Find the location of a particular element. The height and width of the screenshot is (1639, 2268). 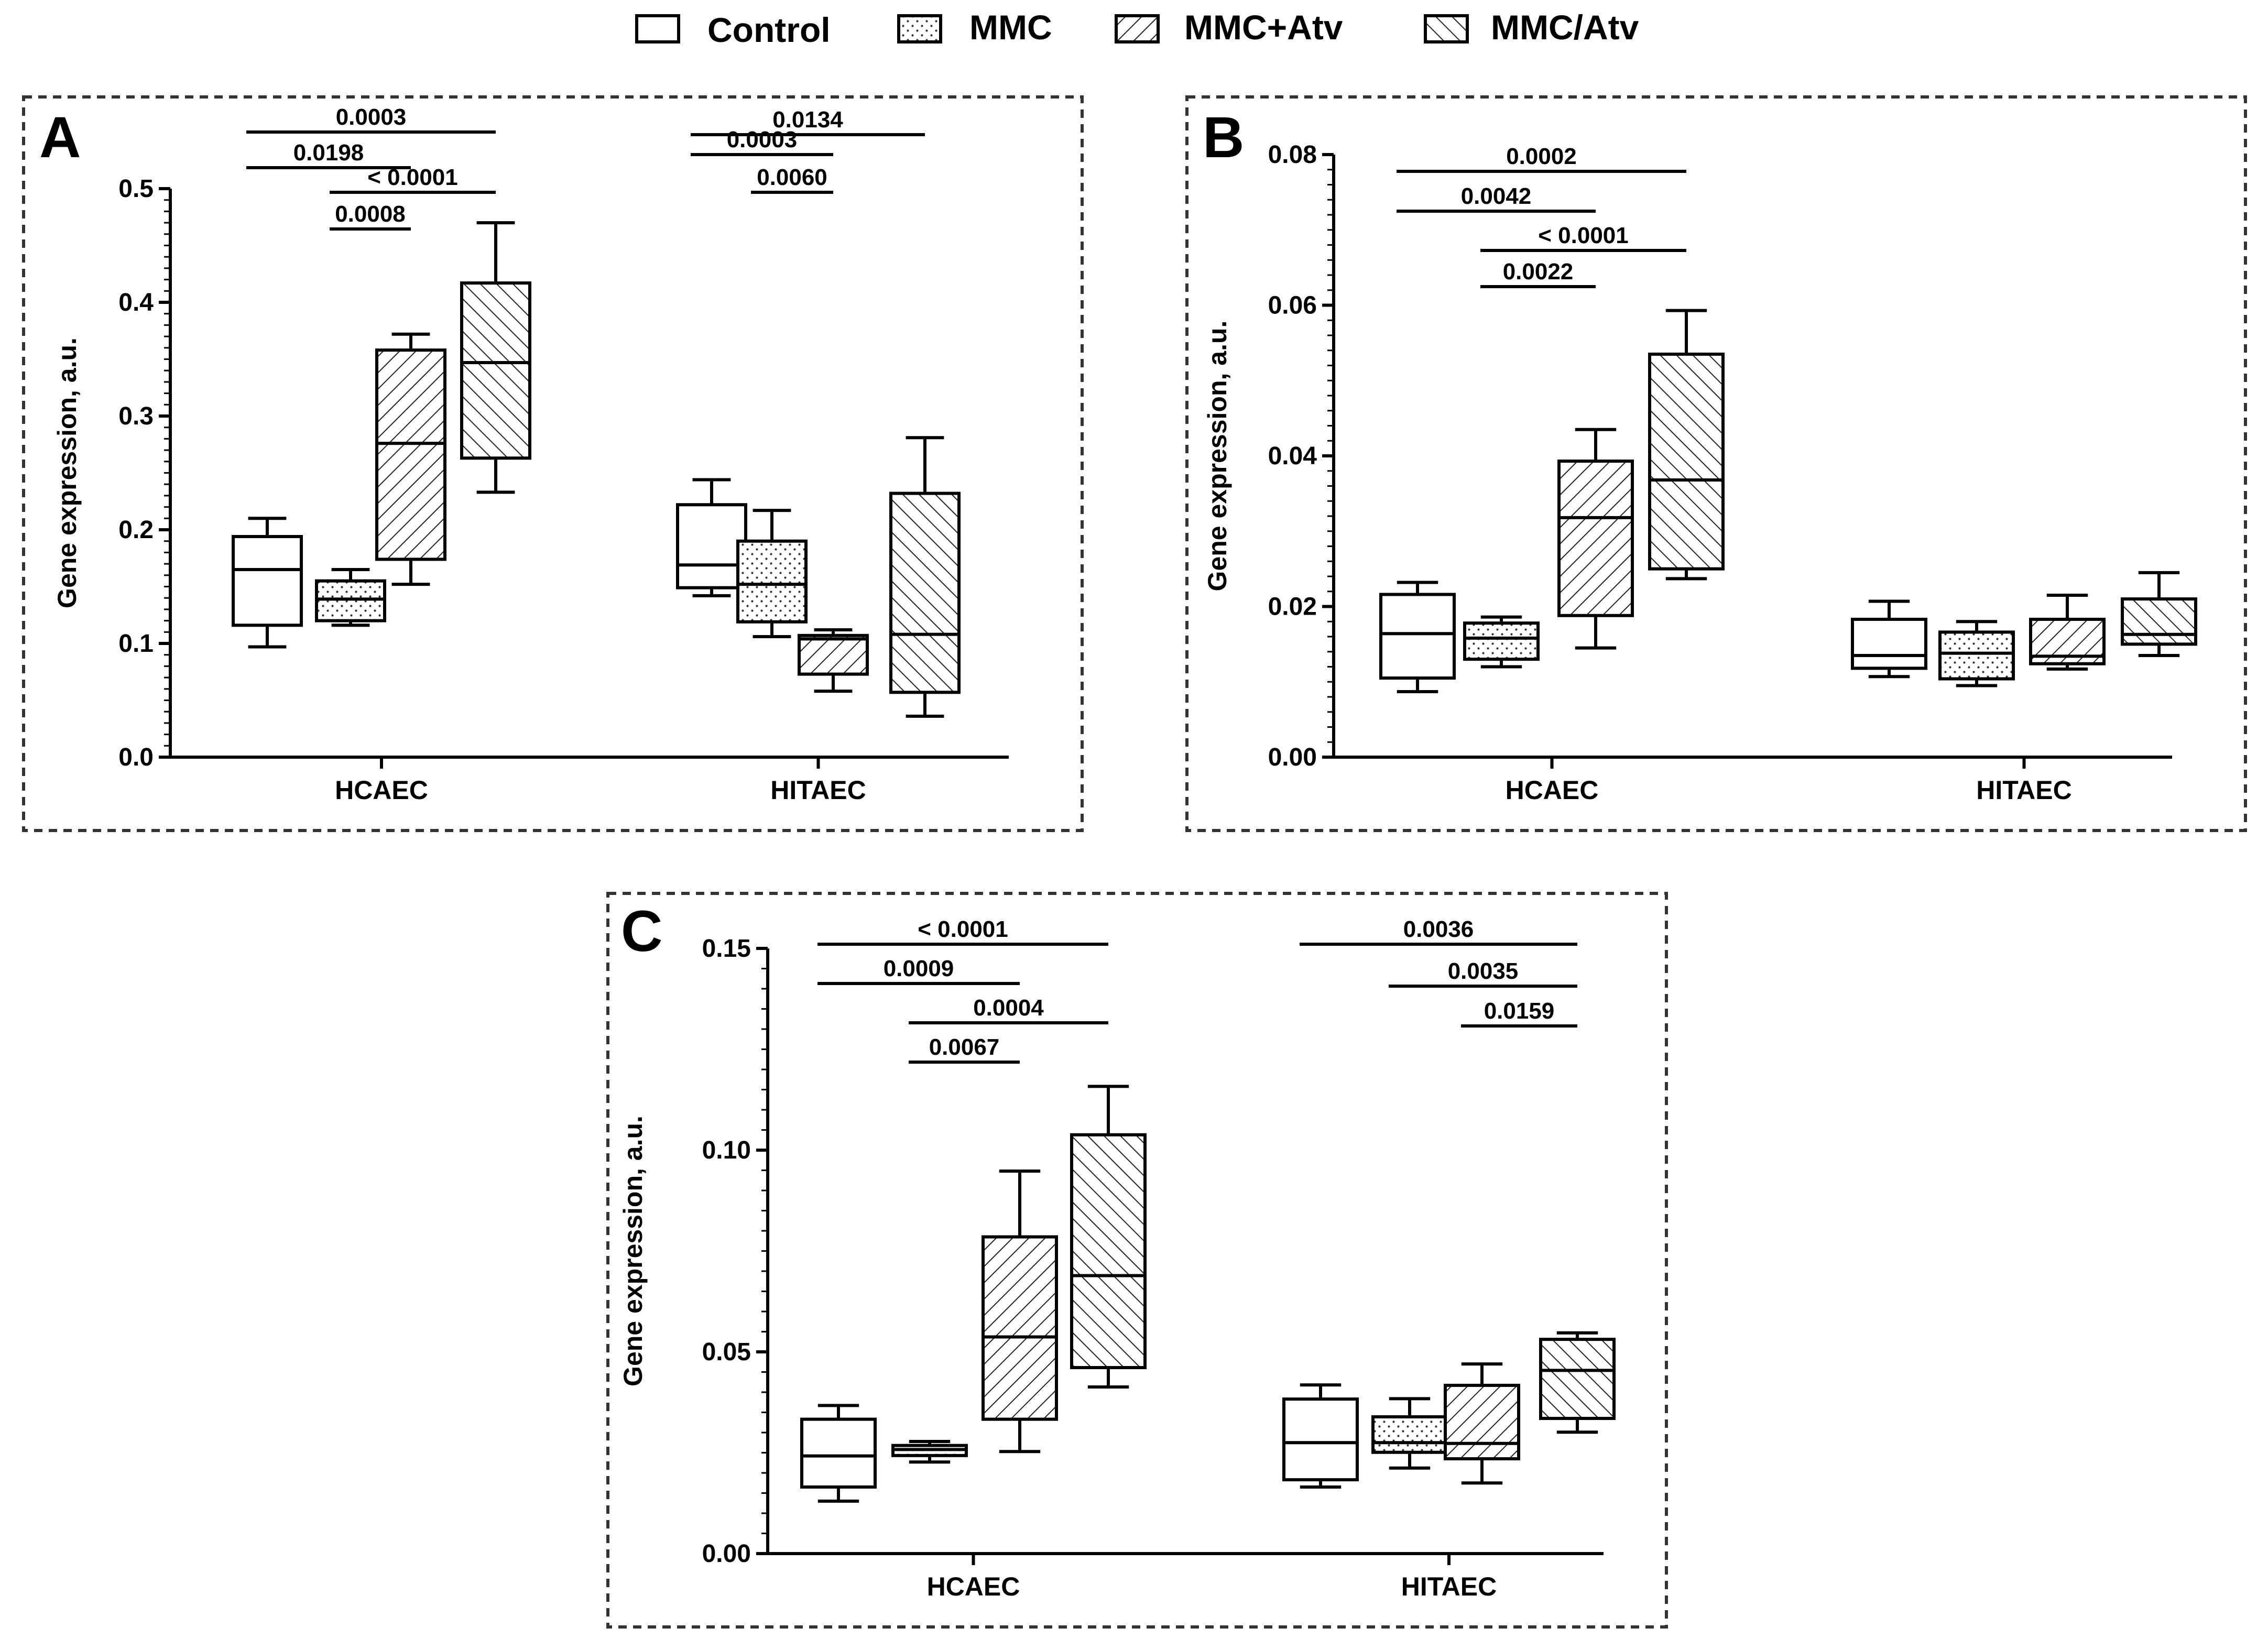

panel-c-hitaec-mmc-slash-atv-box is located at coordinates (1577, 1379).